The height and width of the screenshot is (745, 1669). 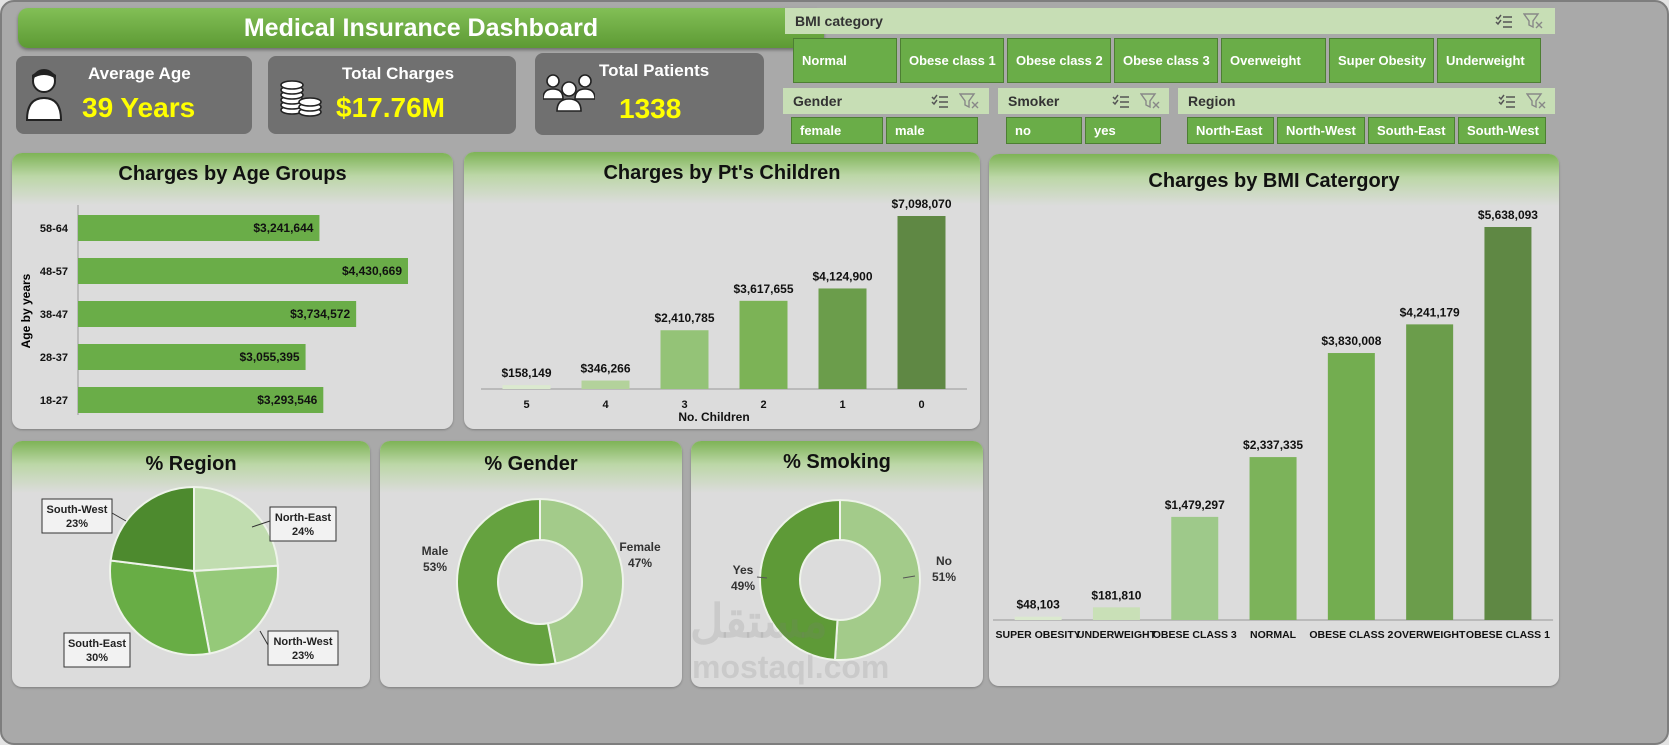 I want to click on slice-percent: 51%, so click(x=944, y=577).